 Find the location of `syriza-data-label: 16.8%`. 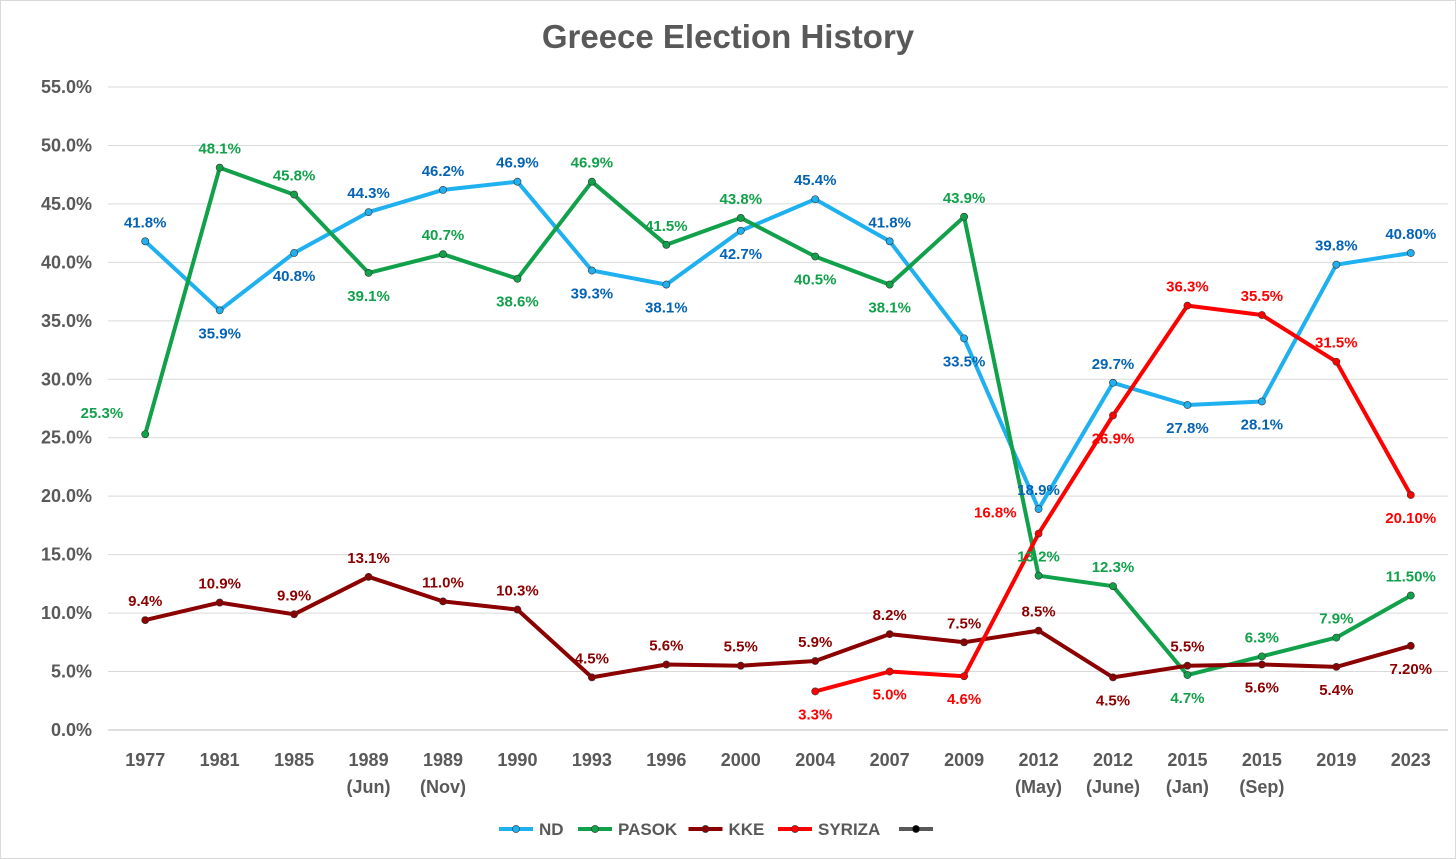

syriza-data-label: 16.8% is located at coordinates (995, 513).